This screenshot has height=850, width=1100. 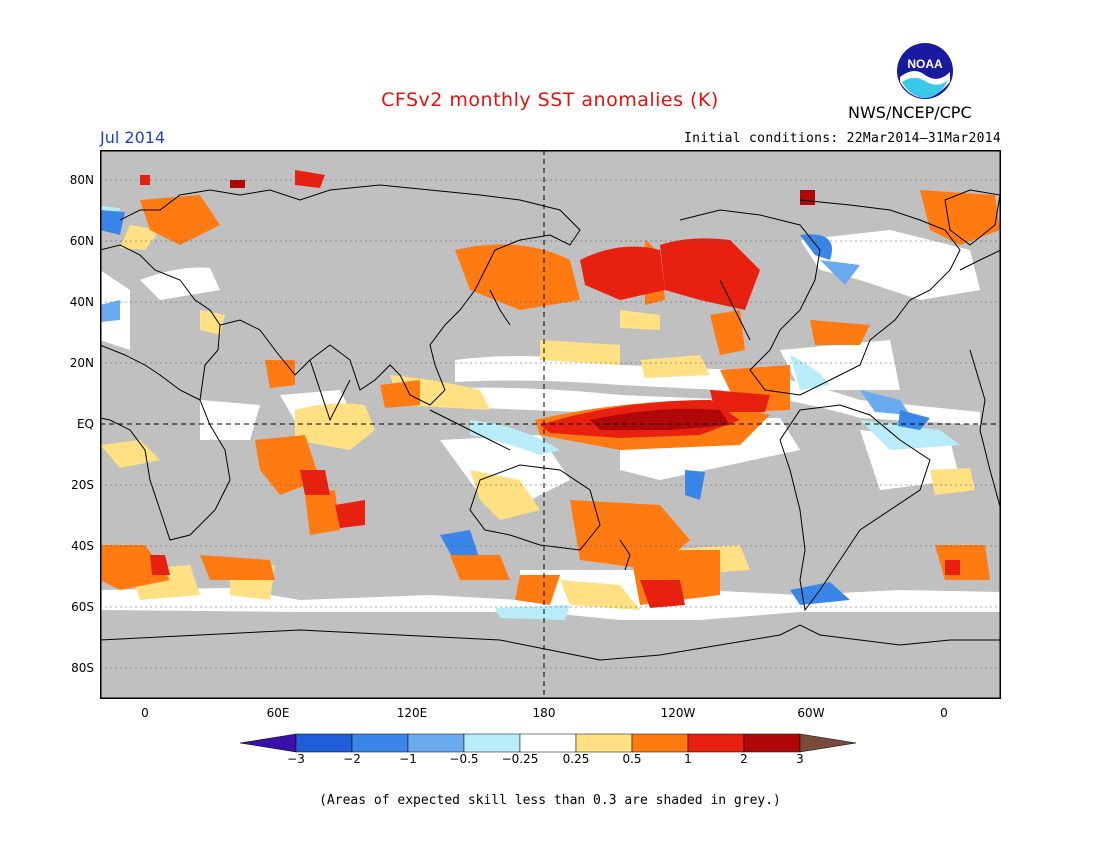 What do you see at coordinates (464, 759) in the screenshot?
I see `colorbar-label: −0.5` at bounding box center [464, 759].